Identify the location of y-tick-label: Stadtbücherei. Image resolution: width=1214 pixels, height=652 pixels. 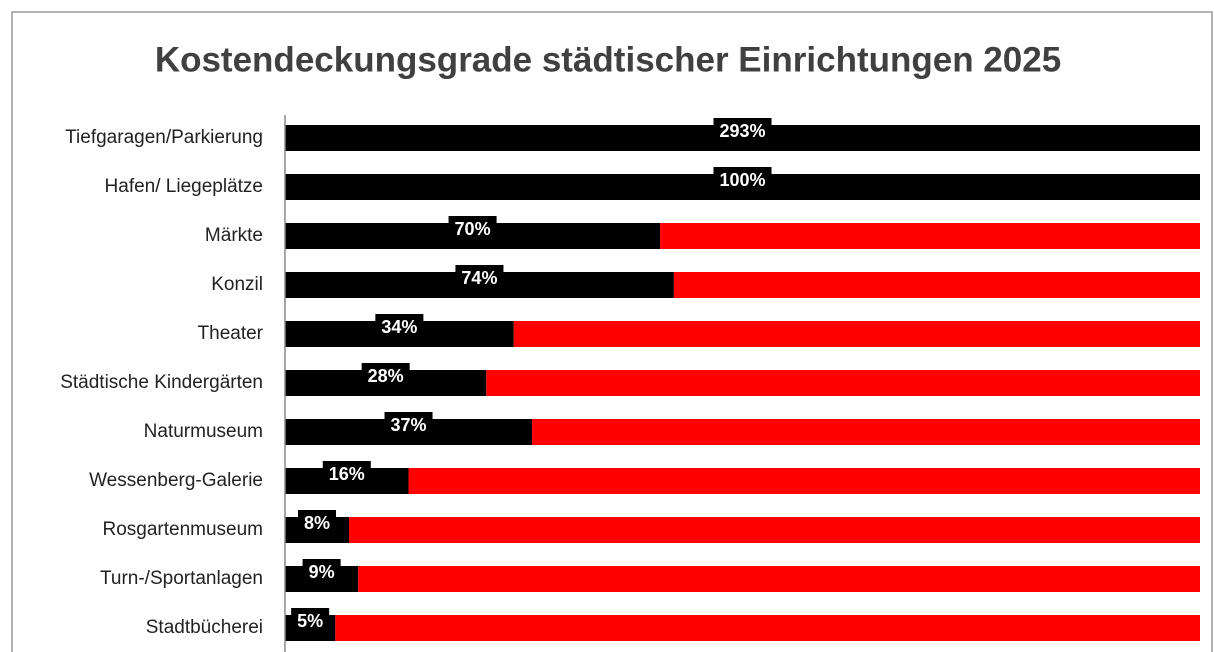
(204, 627).